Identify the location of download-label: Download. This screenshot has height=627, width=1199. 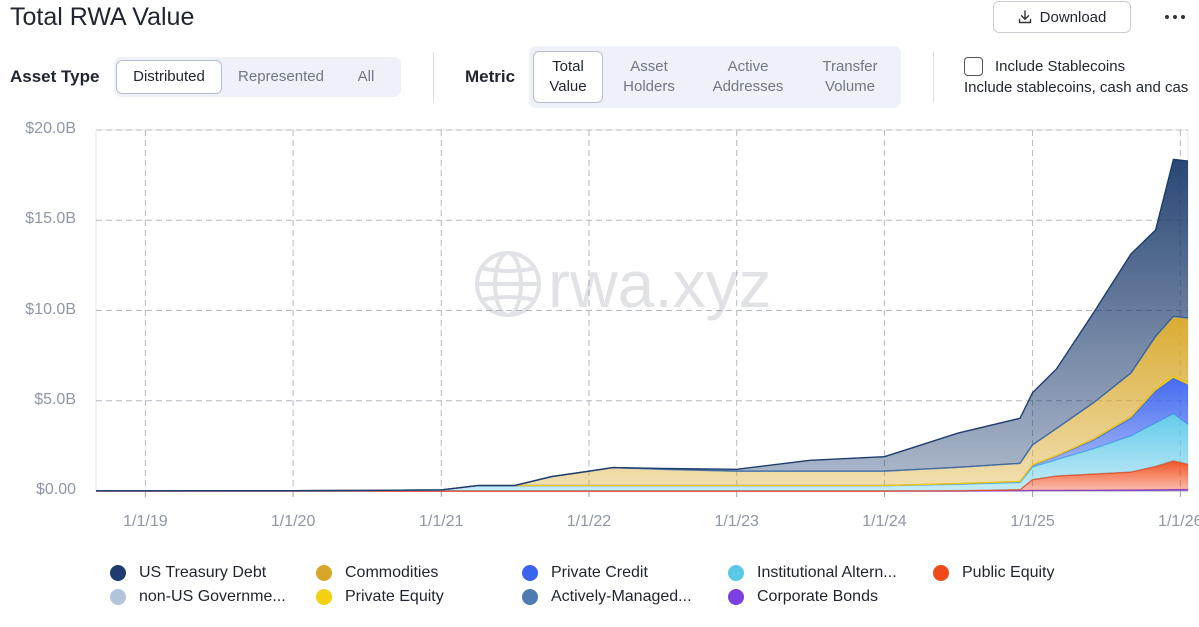
(1073, 17).